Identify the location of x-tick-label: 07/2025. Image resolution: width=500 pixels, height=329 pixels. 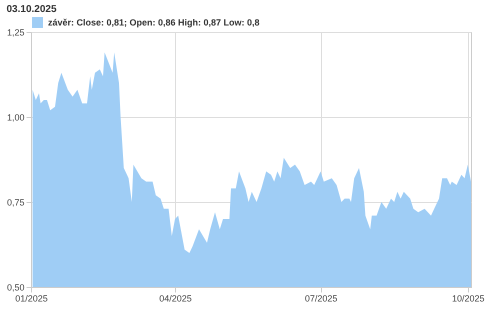
(321, 299).